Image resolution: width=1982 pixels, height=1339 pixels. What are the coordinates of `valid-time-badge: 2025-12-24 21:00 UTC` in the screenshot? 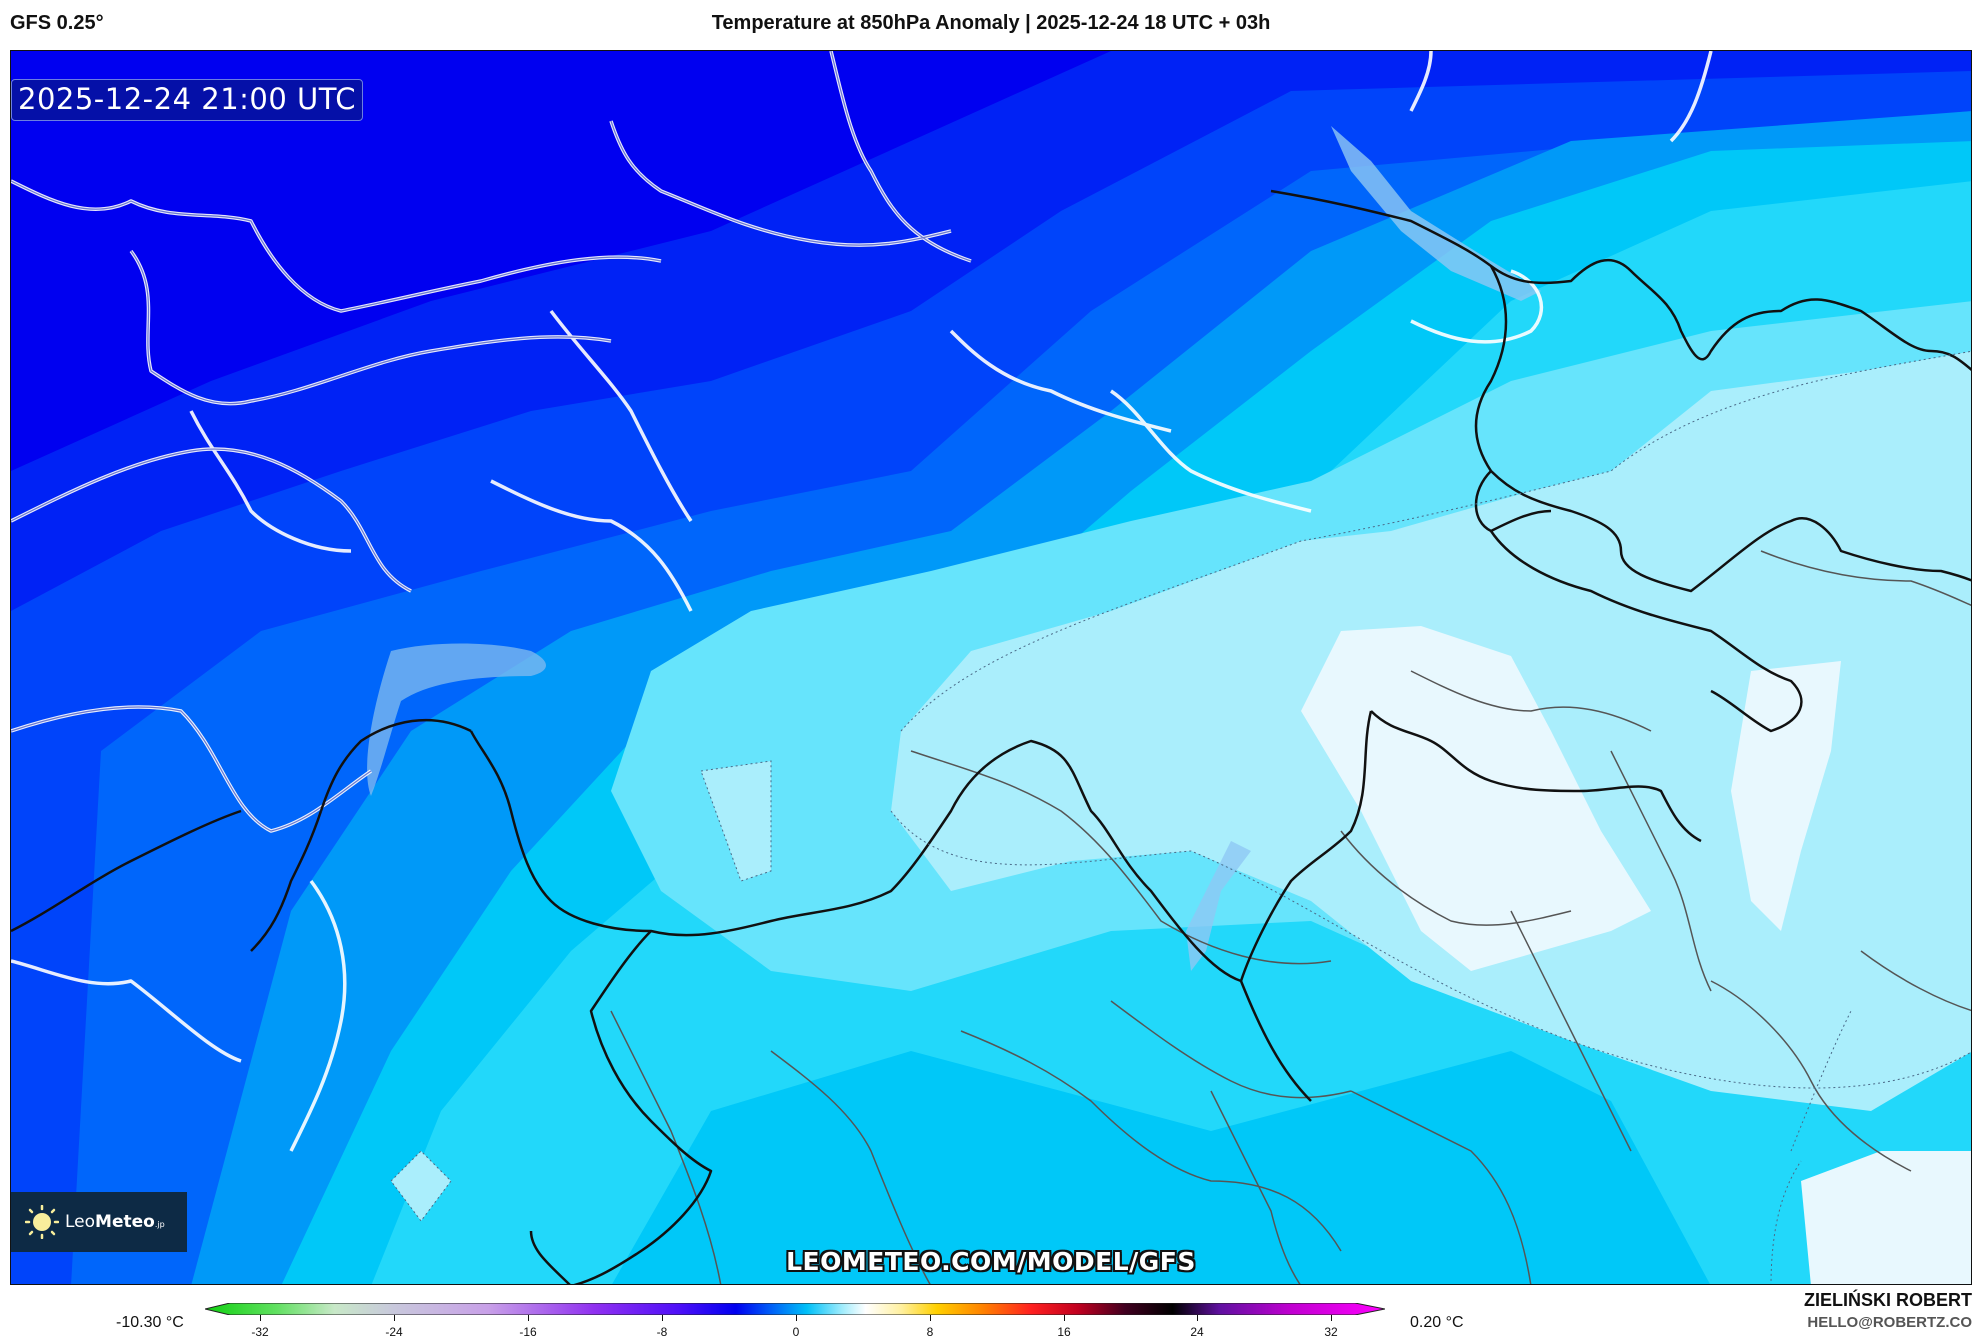 It's located at (187, 100).